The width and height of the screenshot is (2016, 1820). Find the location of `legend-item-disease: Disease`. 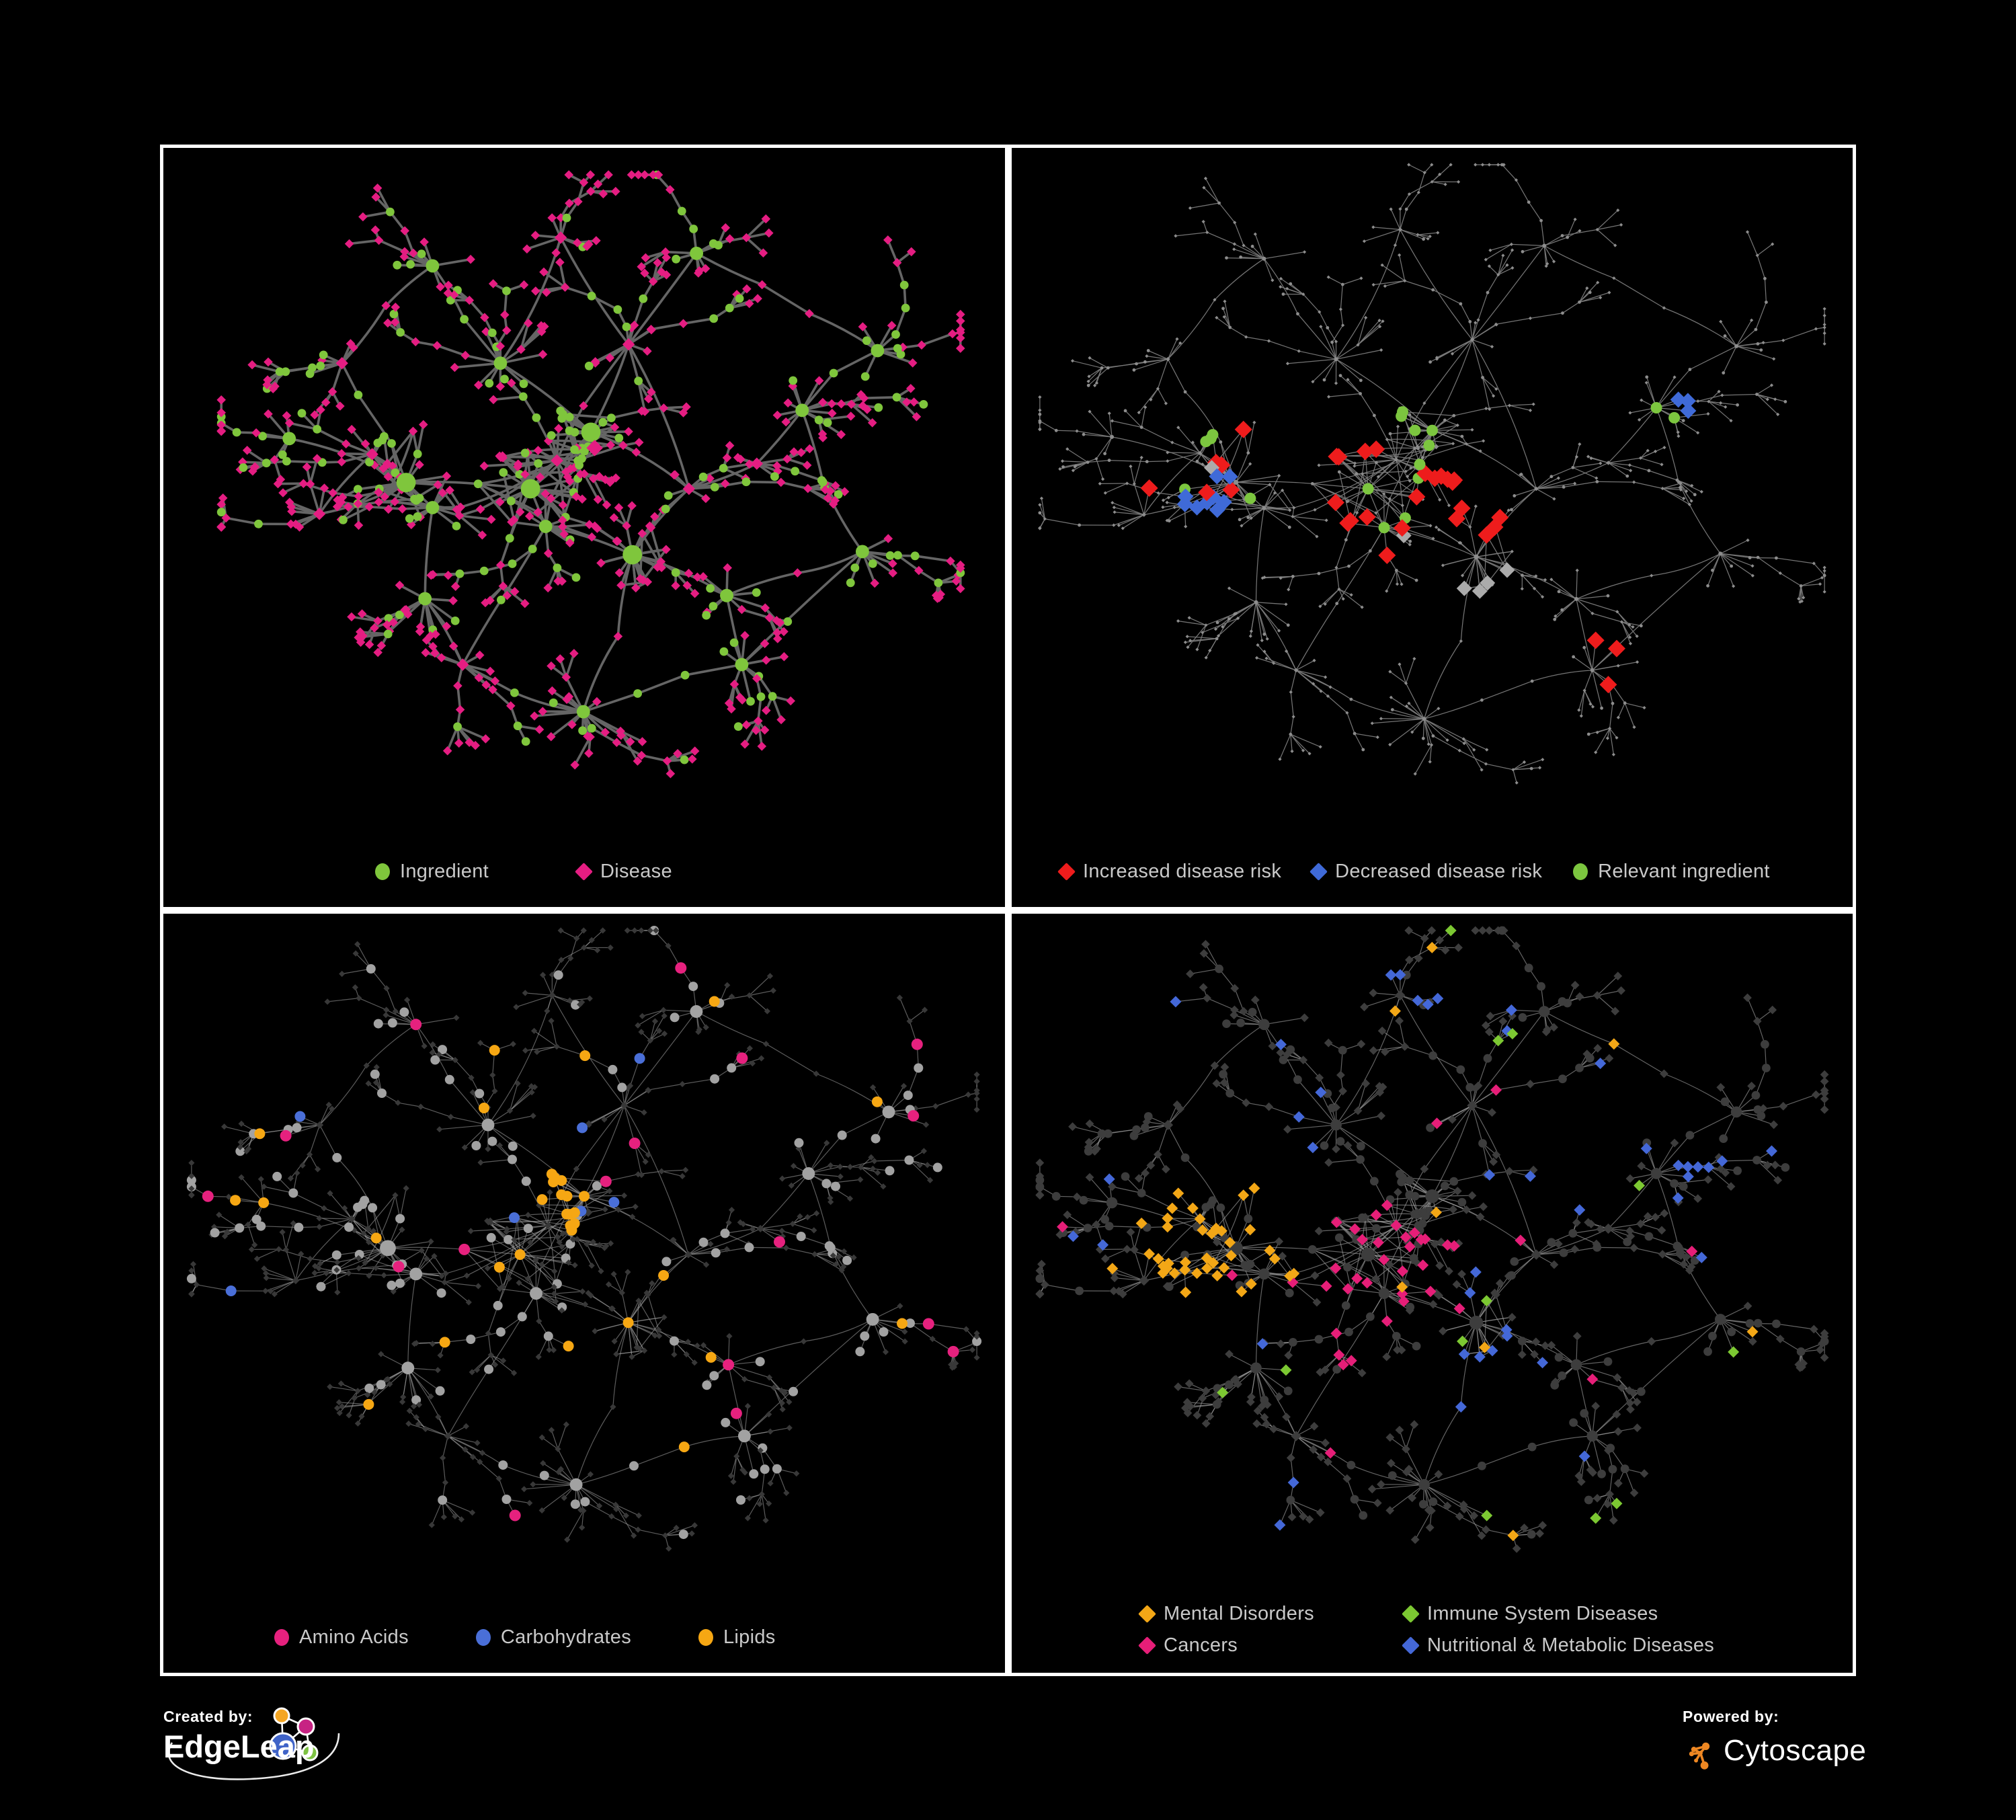

legend-item-disease: Disease is located at coordinates (623, 872).